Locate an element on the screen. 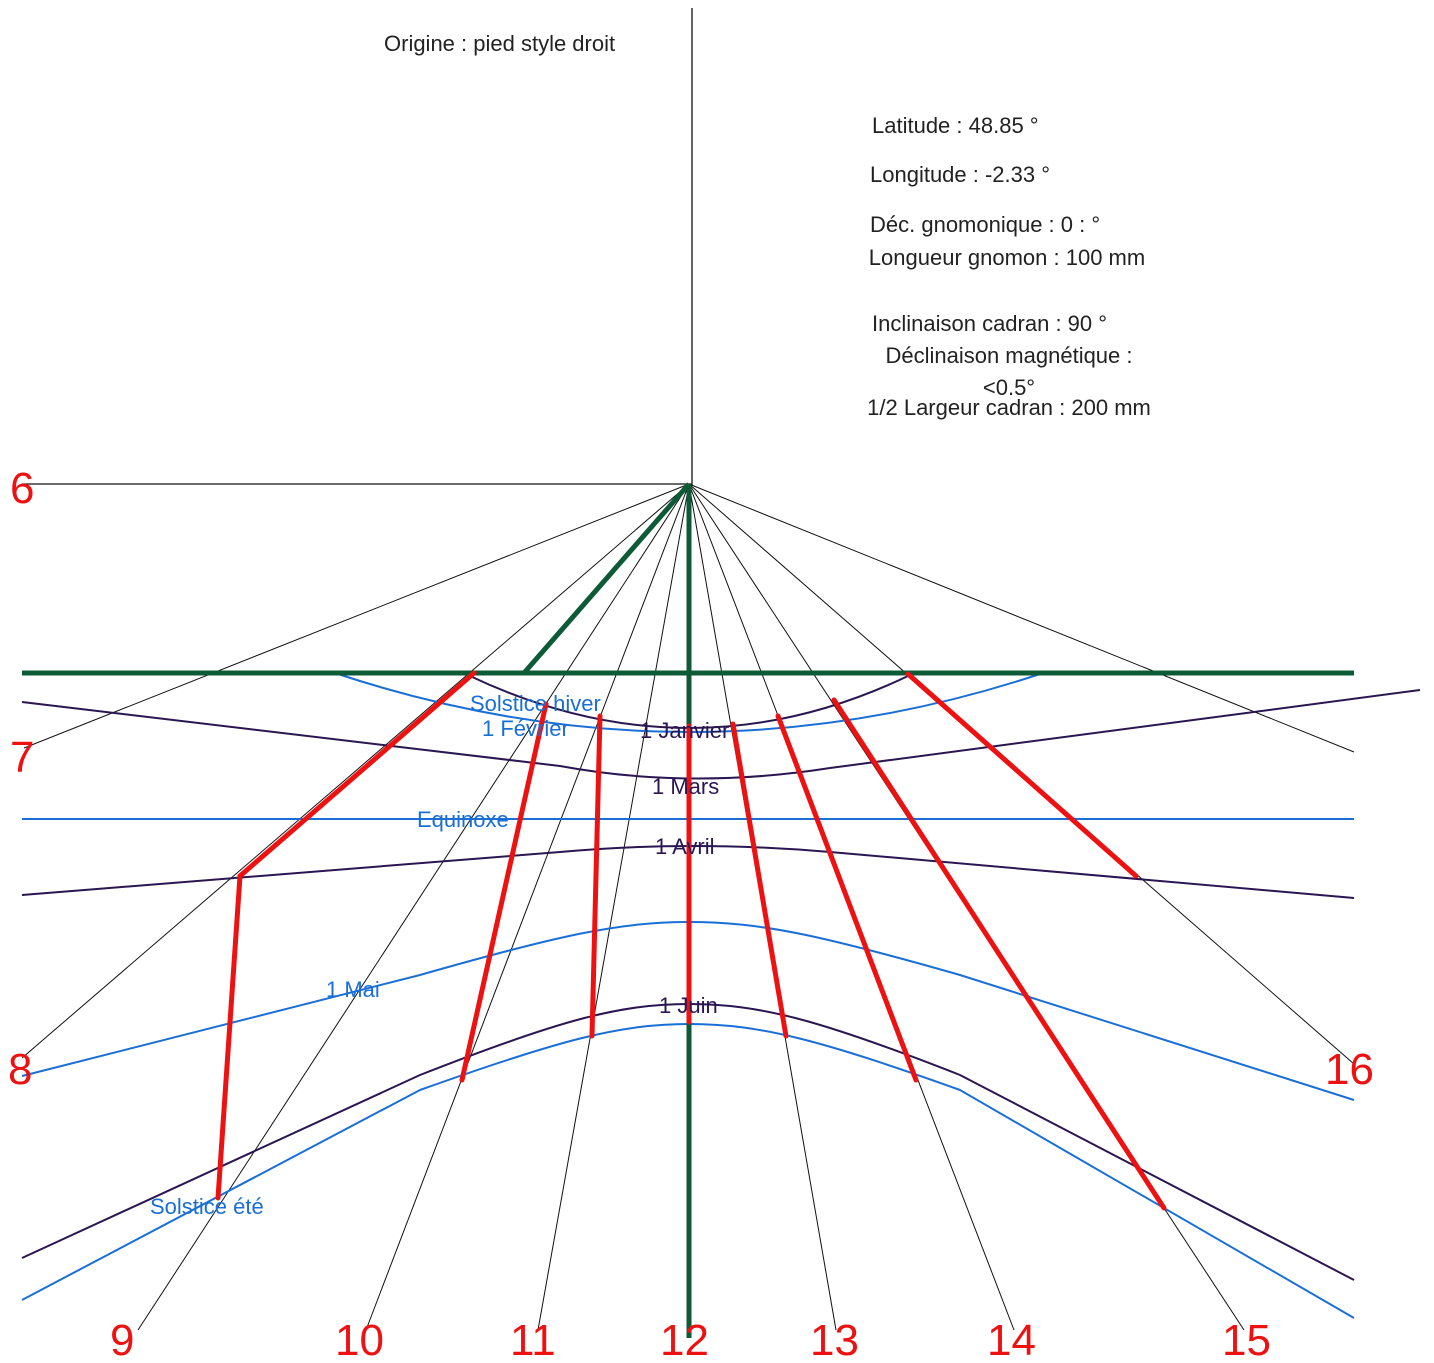 The width and height of the screenshot is (1434, 1363). origin-label: Origine : pied style droit is located at coordinates (500, 43).